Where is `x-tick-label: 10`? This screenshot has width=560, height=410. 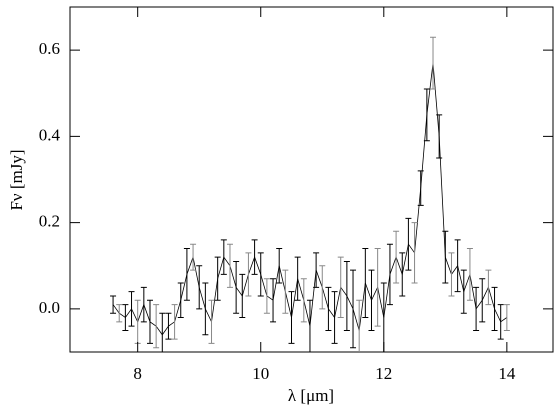 x-tick-label: 10 is located at coordinates (260, 373).